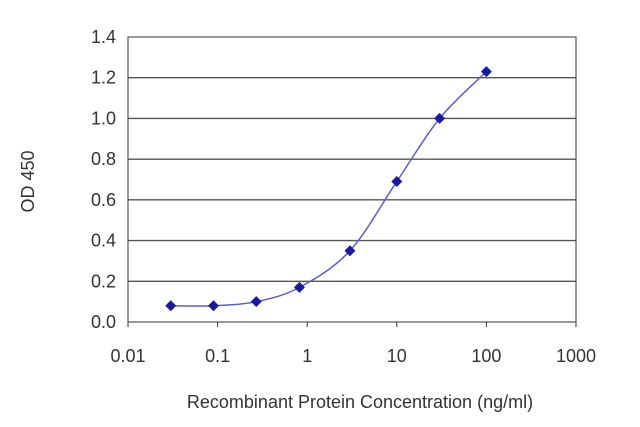 The image size is (640, 427). I want to click on x-tick-label: 0.1, so click(217, 356).